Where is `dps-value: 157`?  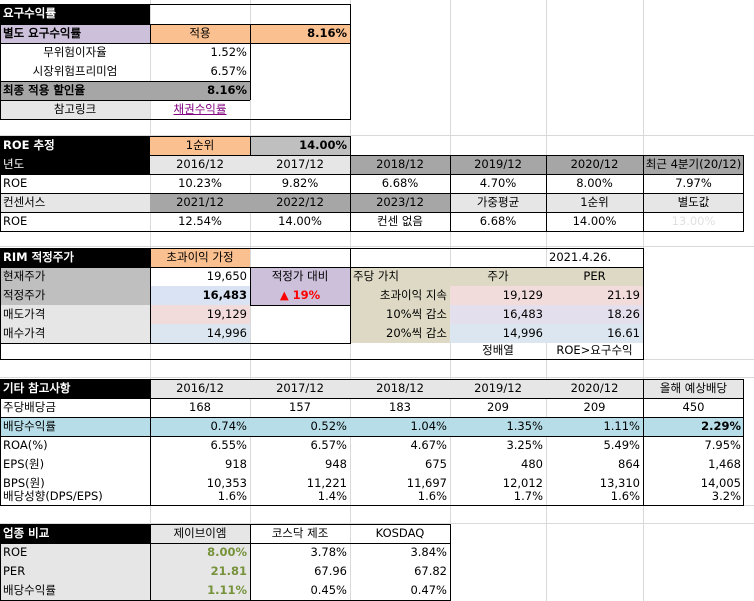 dps-value: 157 is located at coordinates (300, 407).